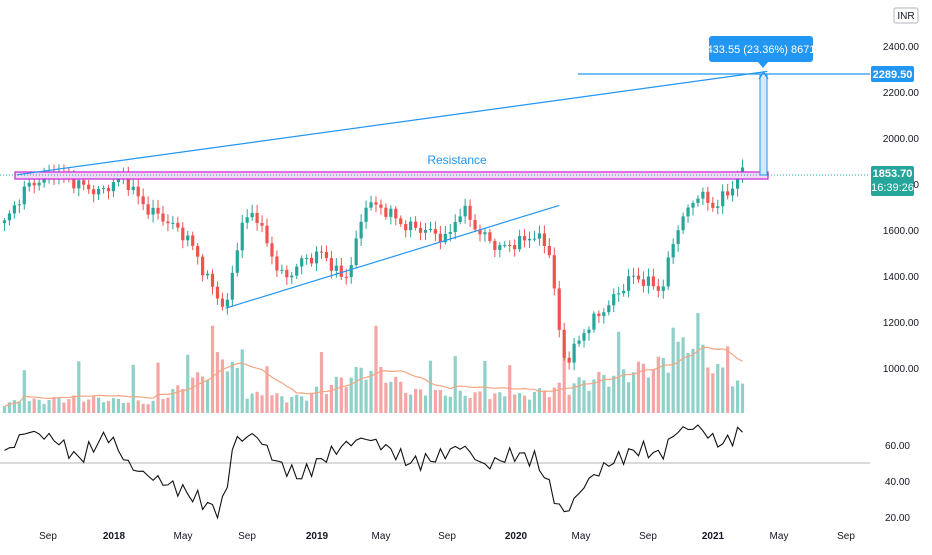 The image size is (932, 555). I want to click on oscillator-axis: 60.00 40.00 20.00, so click(897, 482).